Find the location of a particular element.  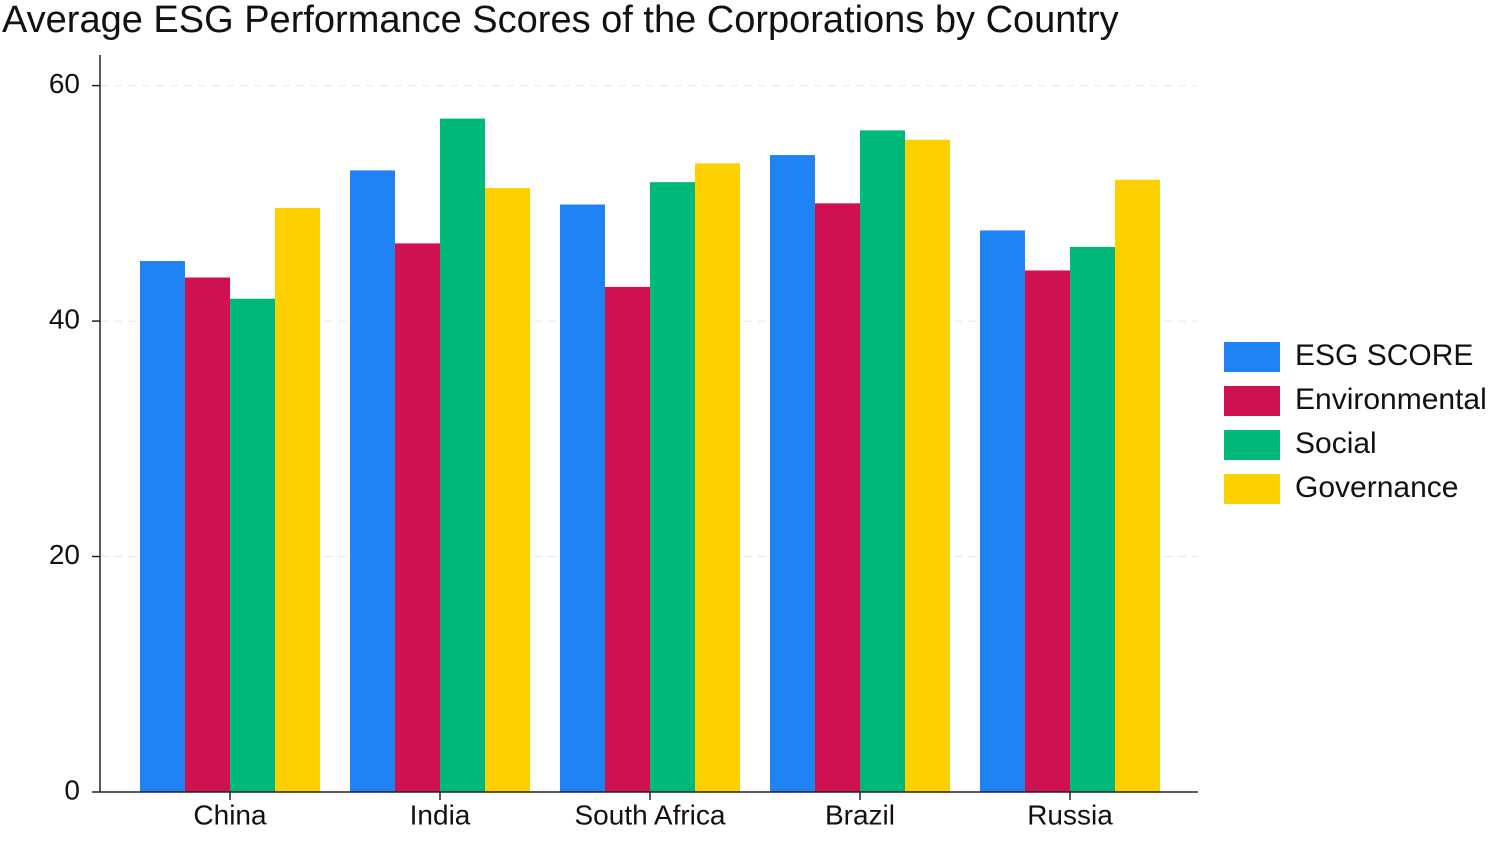

y-tick-label: 60 is located at coordinates (64, 83).